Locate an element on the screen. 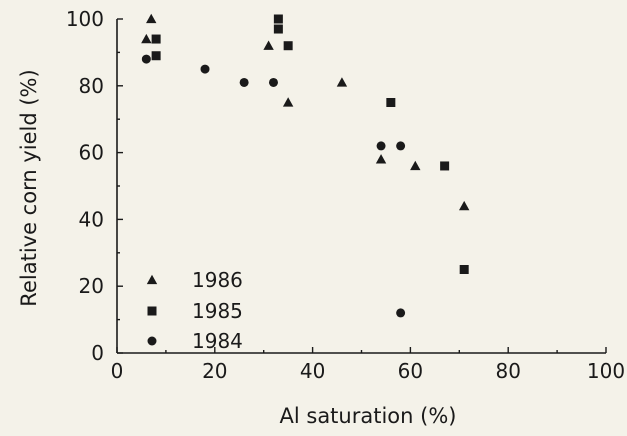 Image resolution: width=627 pixels, height=436 pixels. y-tick-label: 0 is located at coordinates (97, 353).